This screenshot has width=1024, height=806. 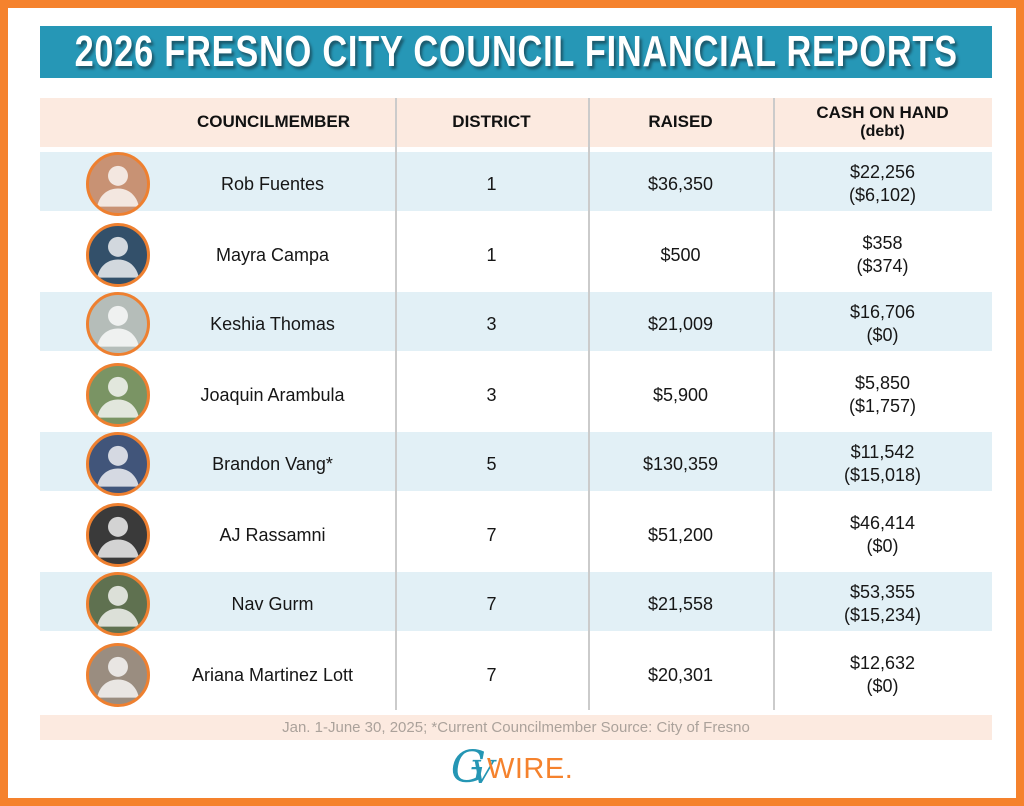 What do you see at coordinates (516, 325) in the screenshot?
I see `table-row: Keshia Thomas 3 $21,009 $16,706 ($0)` at bounding box center [516, 325].